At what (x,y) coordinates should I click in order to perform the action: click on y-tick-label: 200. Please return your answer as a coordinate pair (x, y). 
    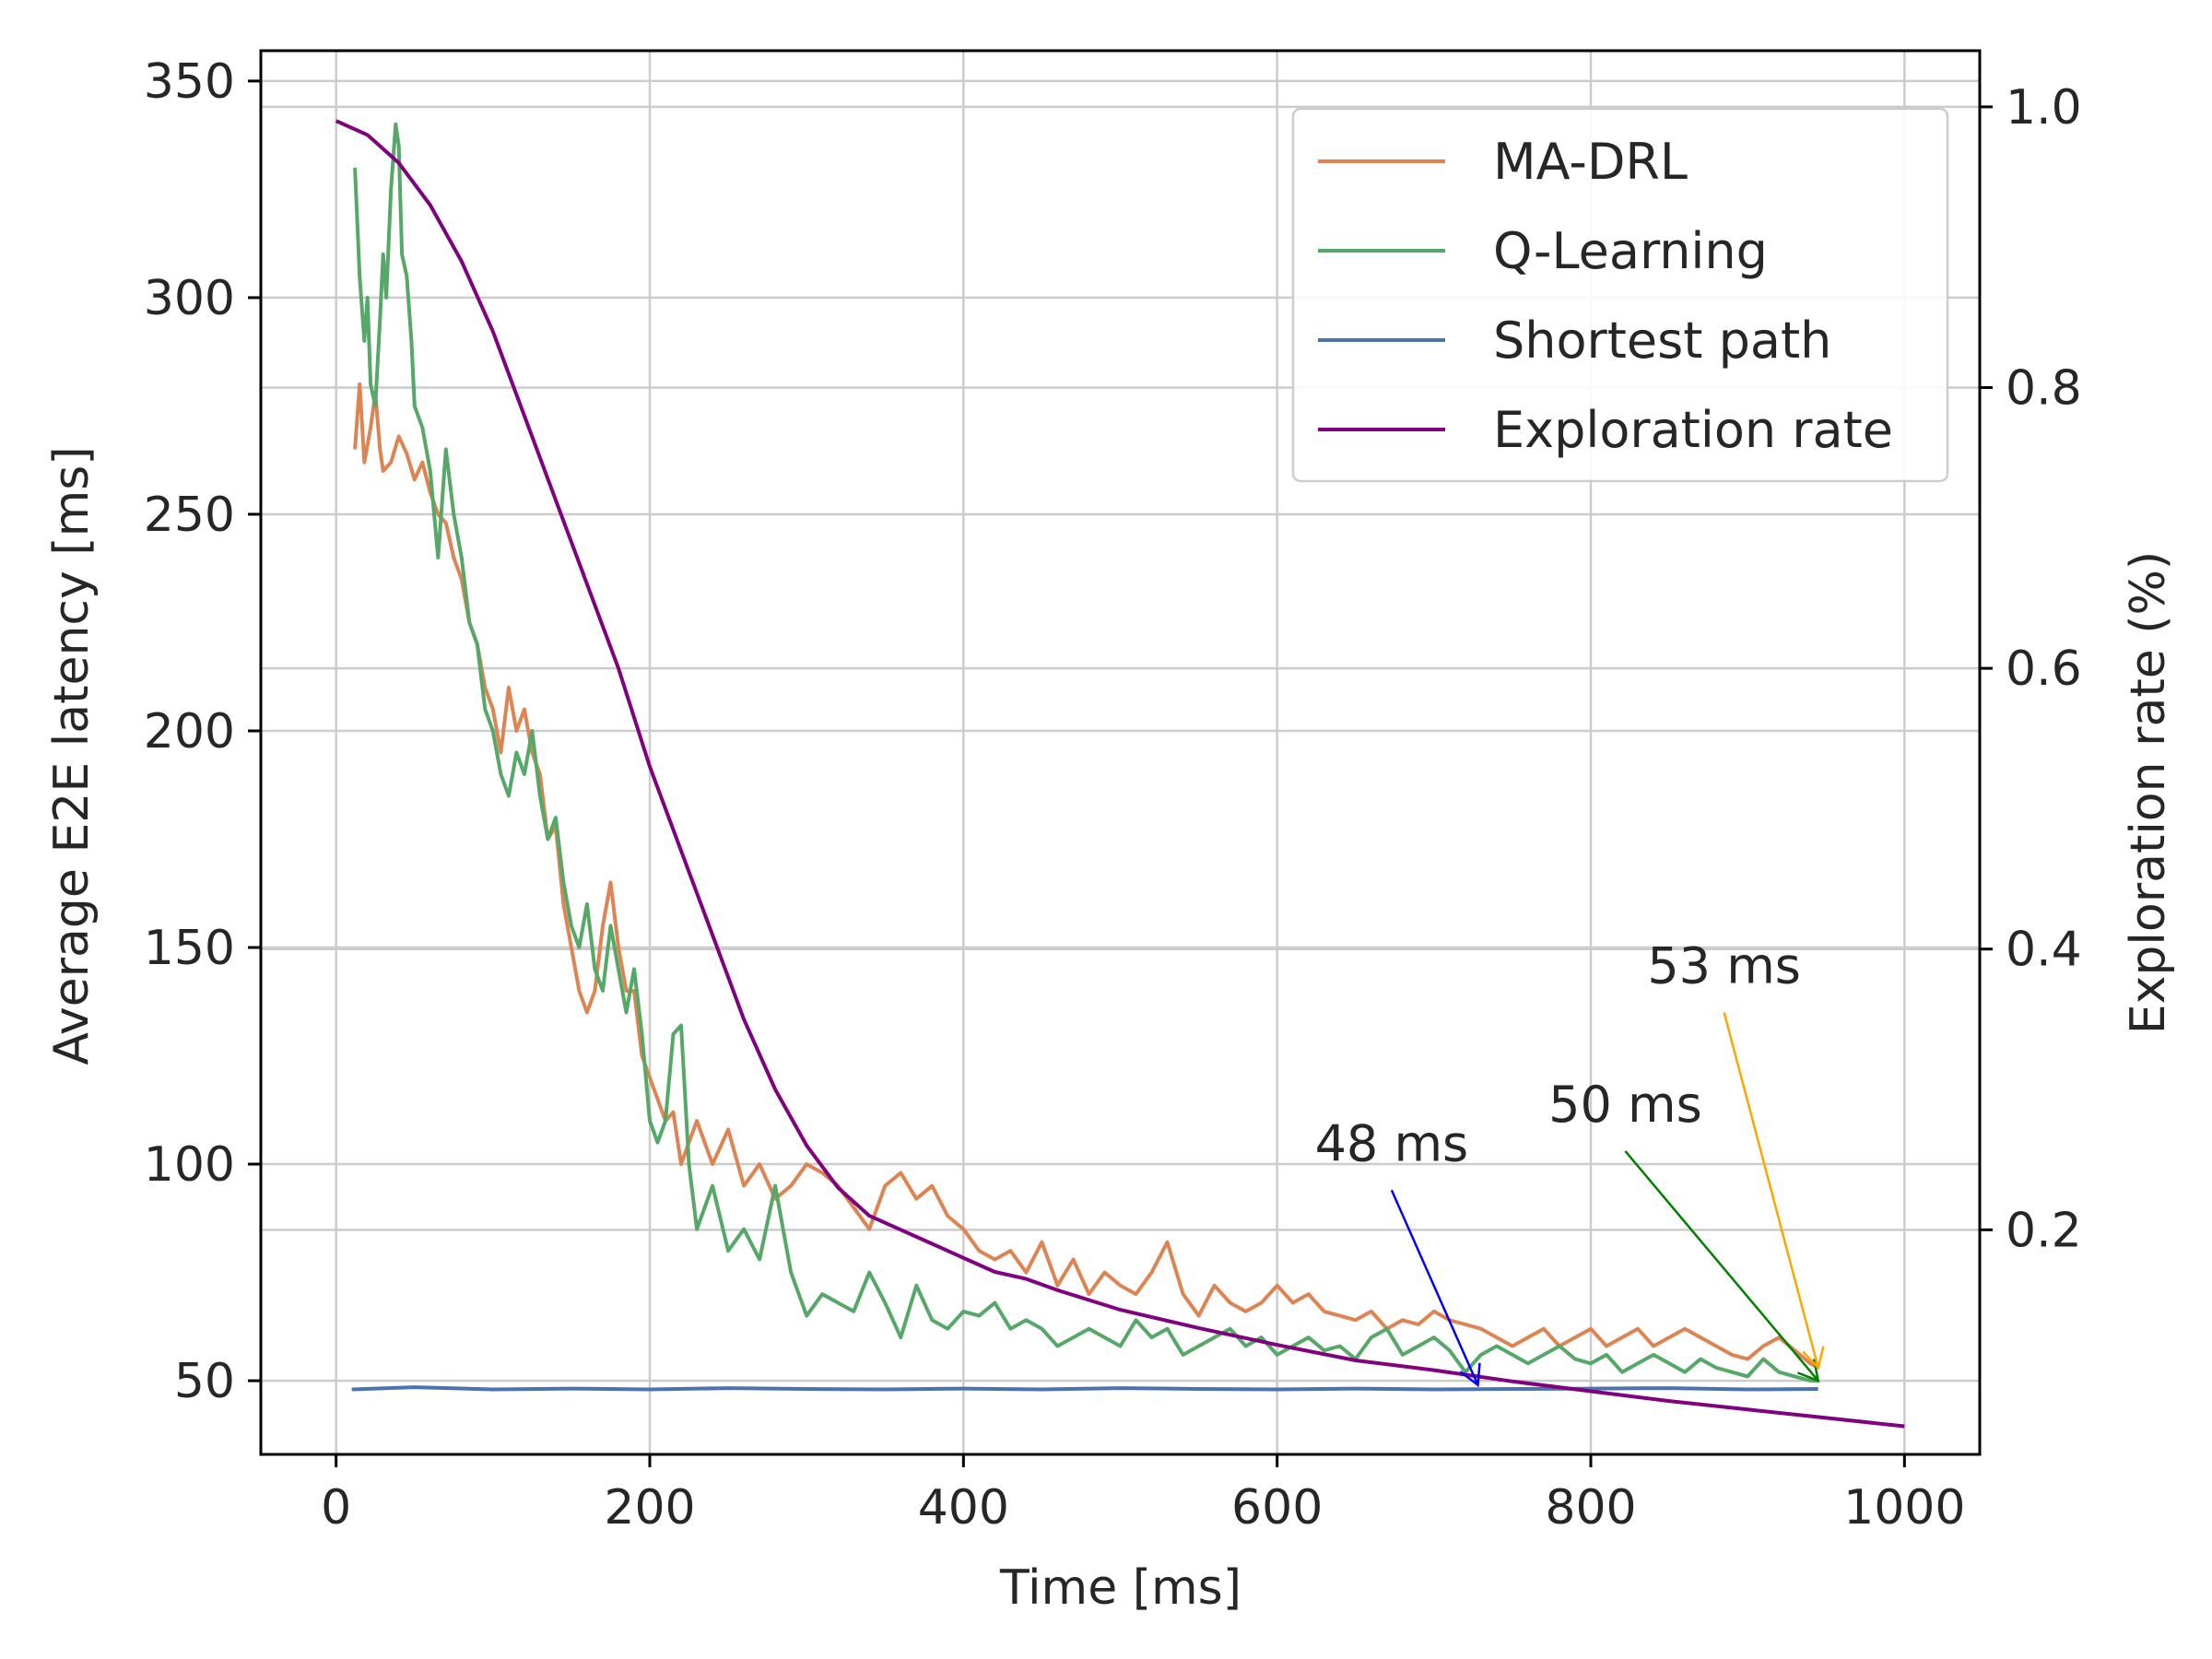
    Looking at the image, I should click on (189, 731).